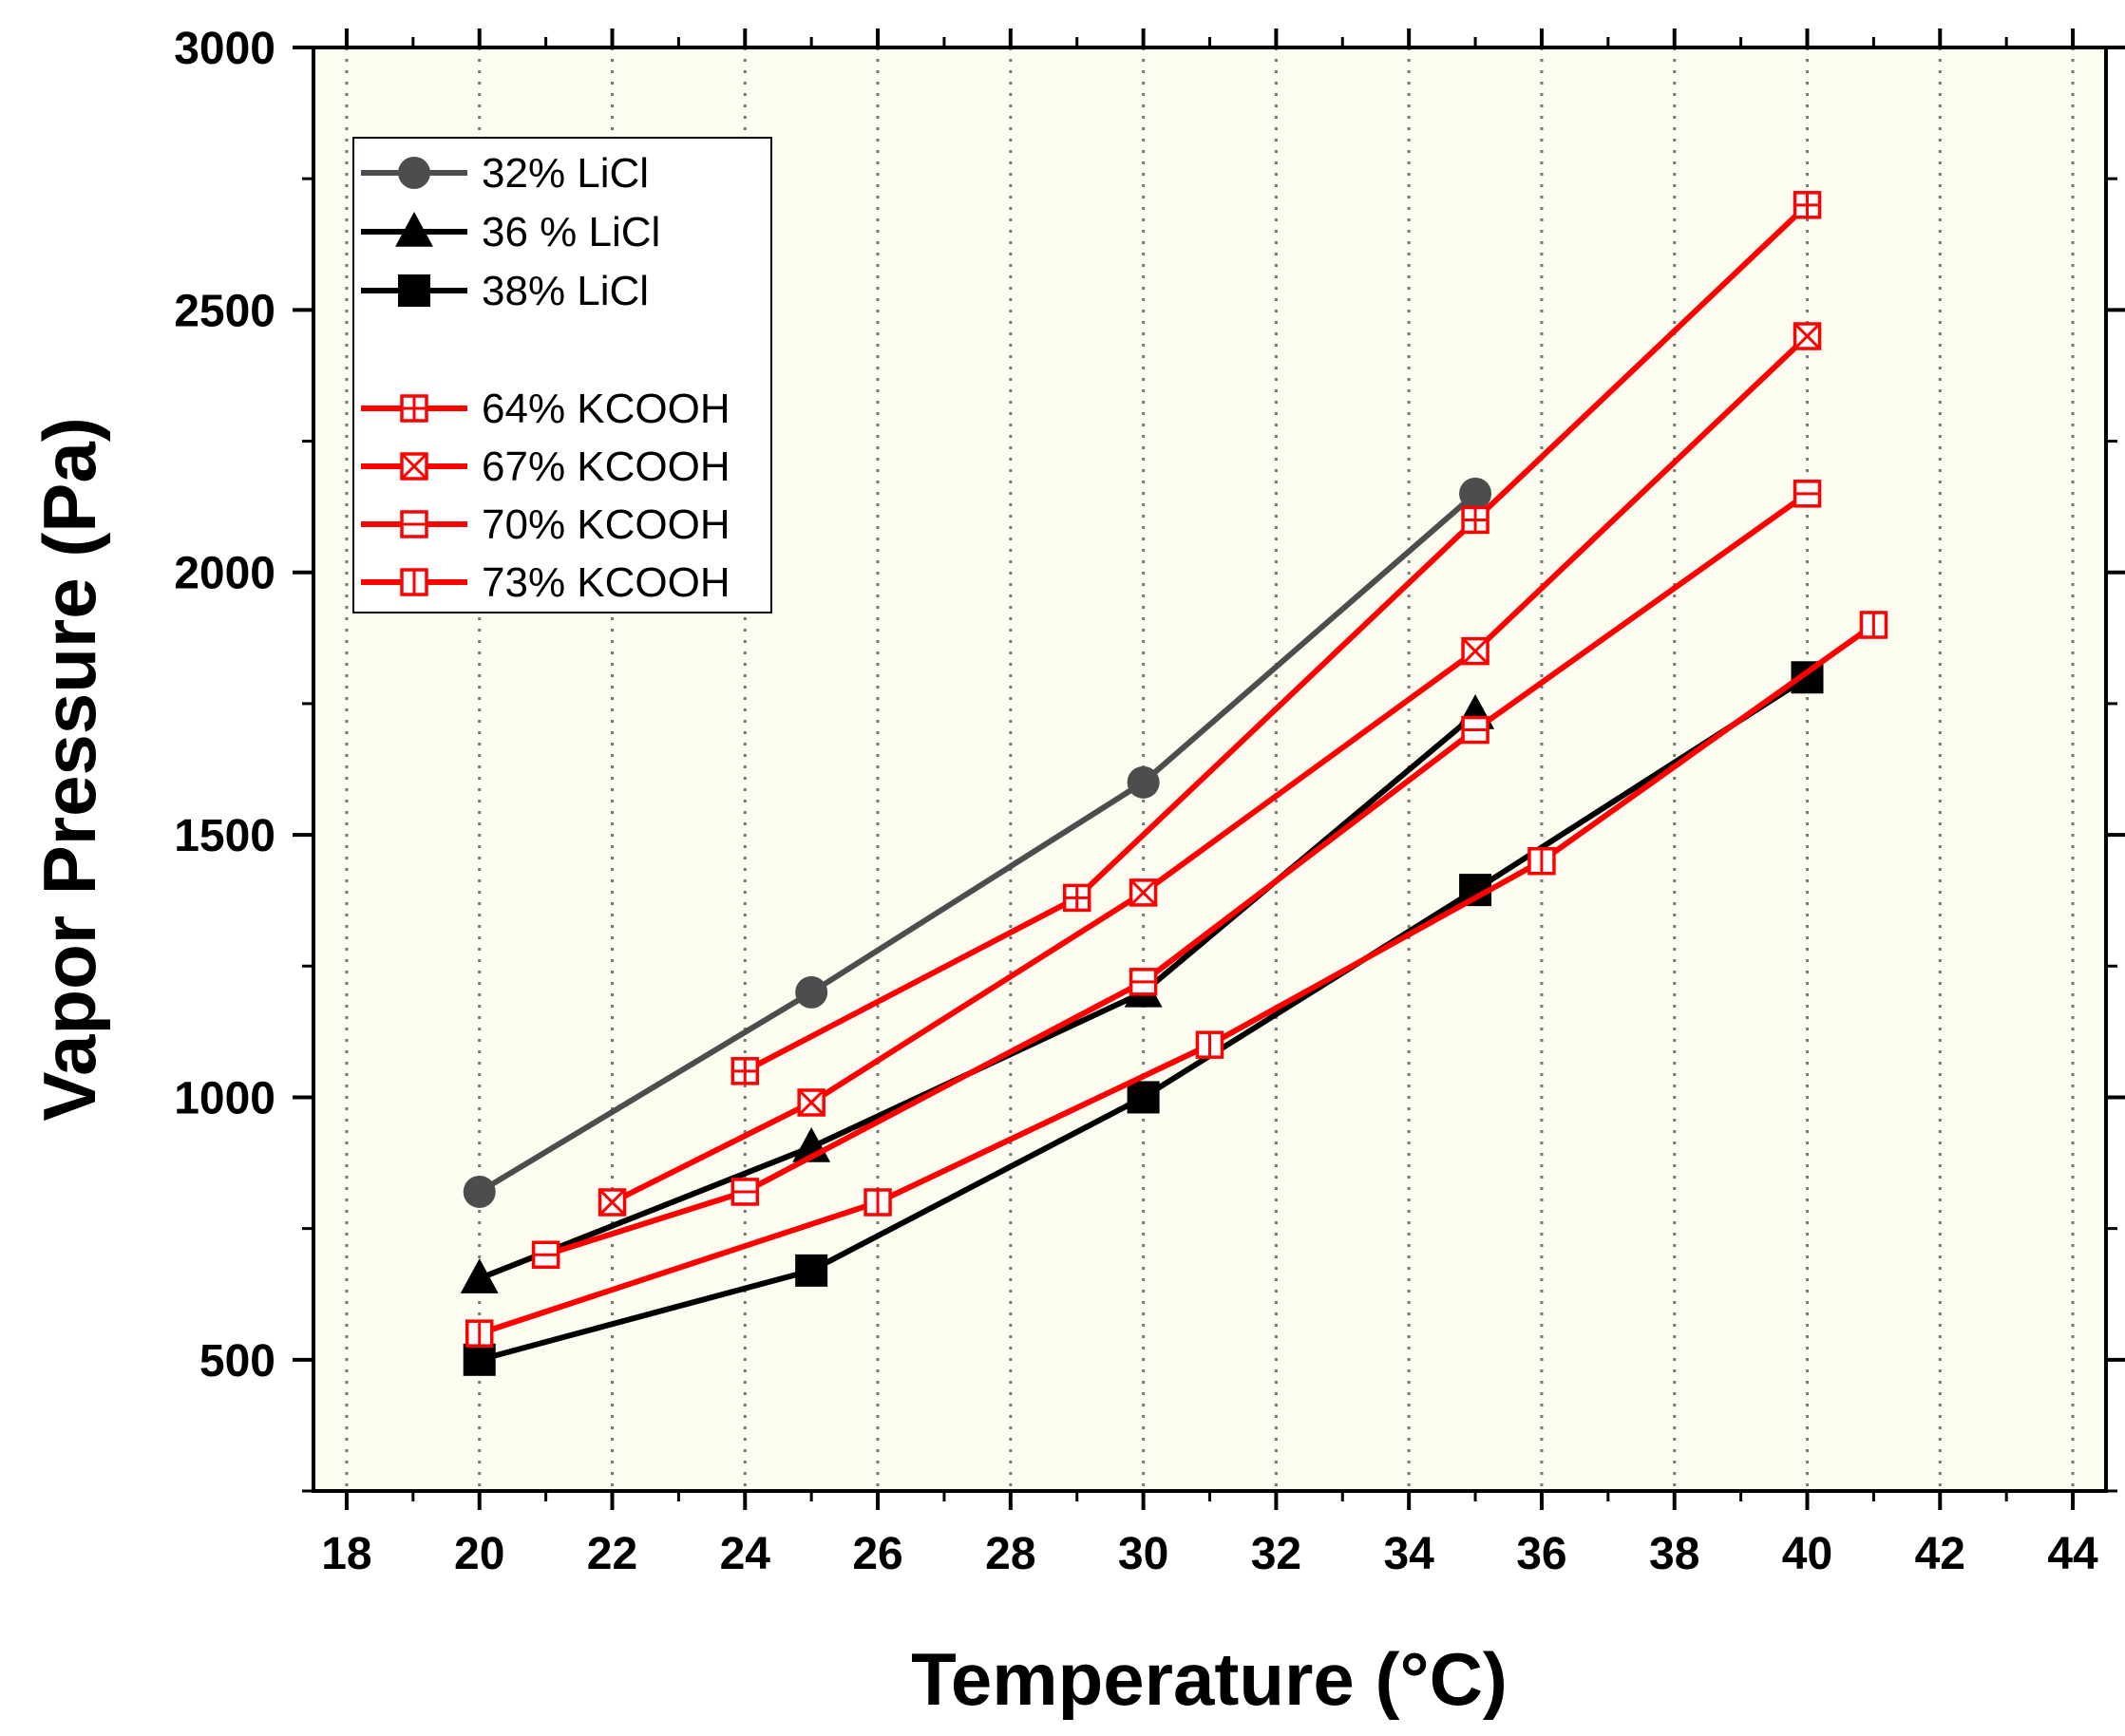 The image size is (2125, 1736). Describe the element at coordinates (565, 173) in the screenshot. I see `legend-label: 32% LiCl` at that location.